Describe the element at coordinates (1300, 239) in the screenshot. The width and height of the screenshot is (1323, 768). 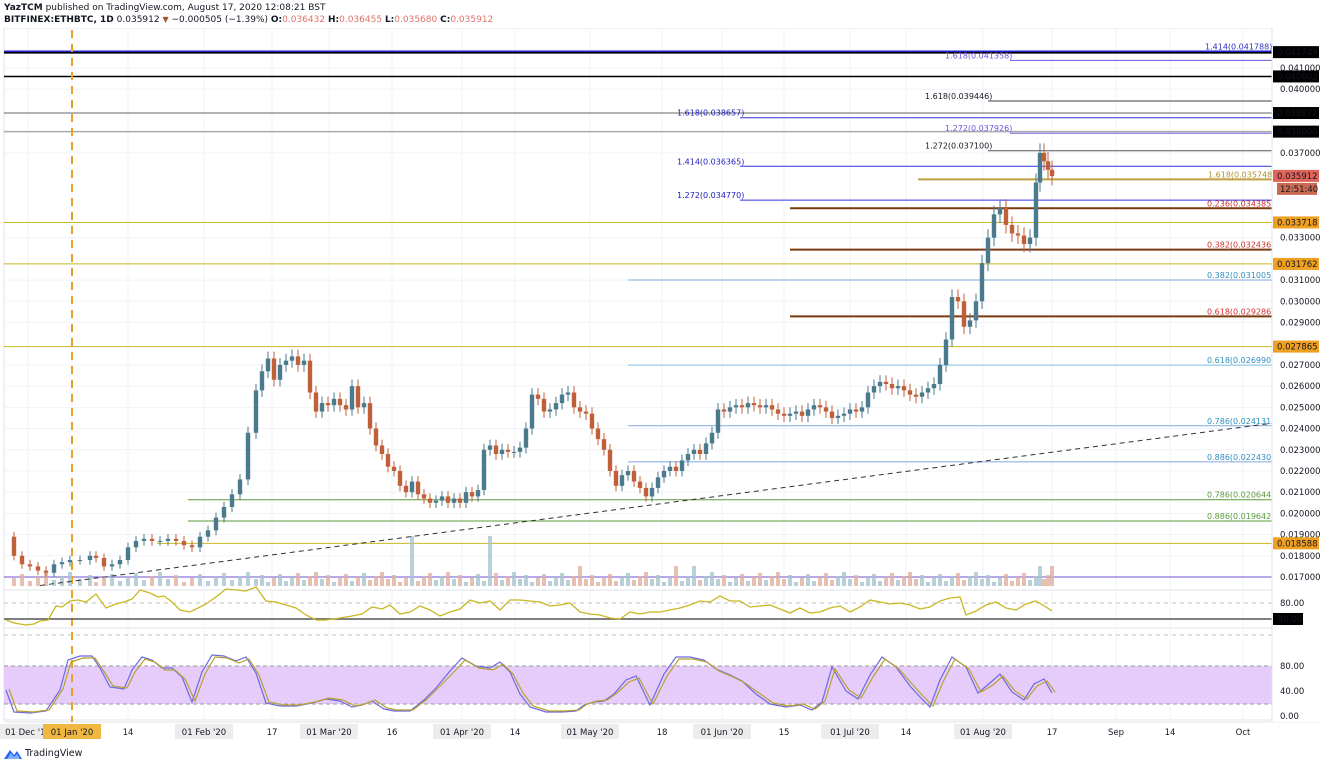
I see `price-tick: 0.033000` at that location.